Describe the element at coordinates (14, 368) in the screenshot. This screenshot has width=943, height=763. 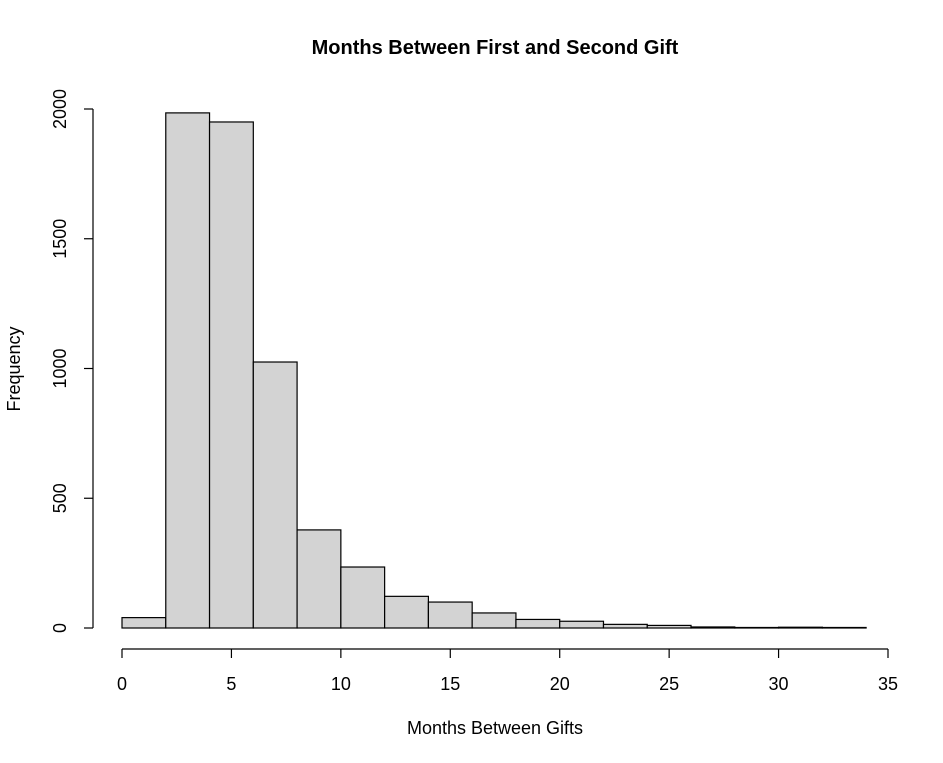
I see `y-axis-label: Frequency` at that location.